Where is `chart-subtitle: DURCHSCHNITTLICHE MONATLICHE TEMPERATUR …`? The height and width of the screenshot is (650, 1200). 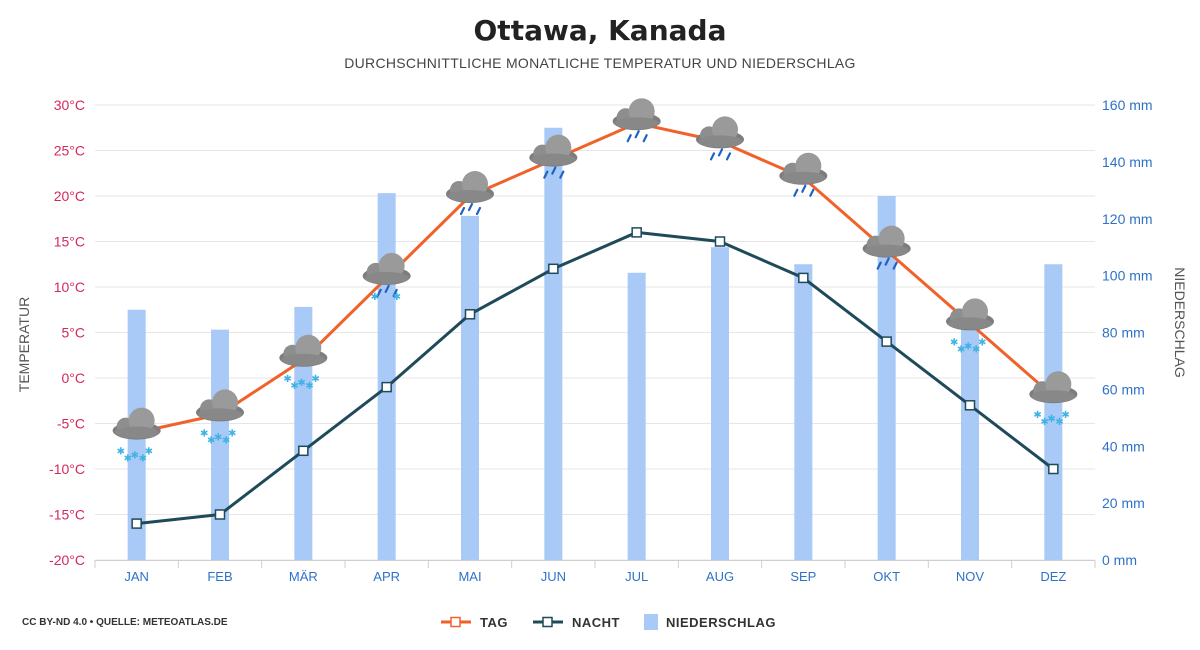 chart-subtitle: DURCHSCHNITTLICHE MONATLICHE TEMPERATUR … is located at coordinates (600, 63).